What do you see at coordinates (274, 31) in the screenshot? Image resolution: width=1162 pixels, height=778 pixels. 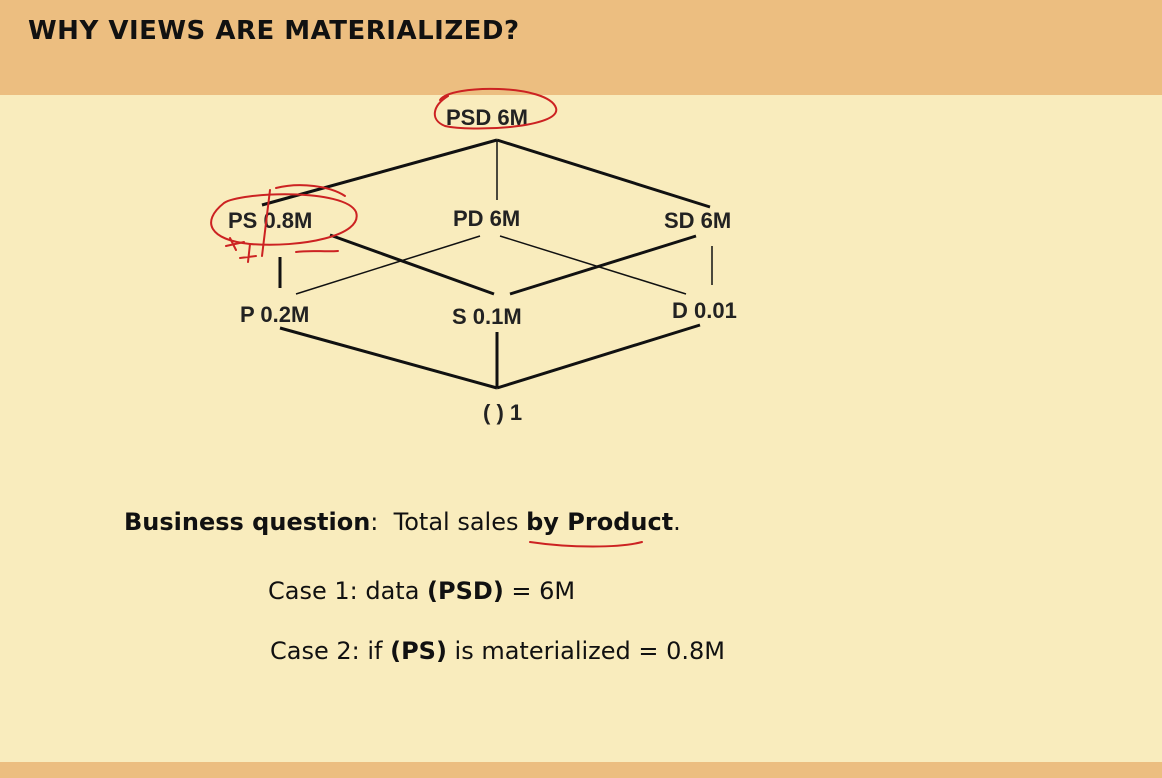 I see `slide-title: WHY VIEWS ARE MATERIALIZED?` at bounding box center [274, 31].